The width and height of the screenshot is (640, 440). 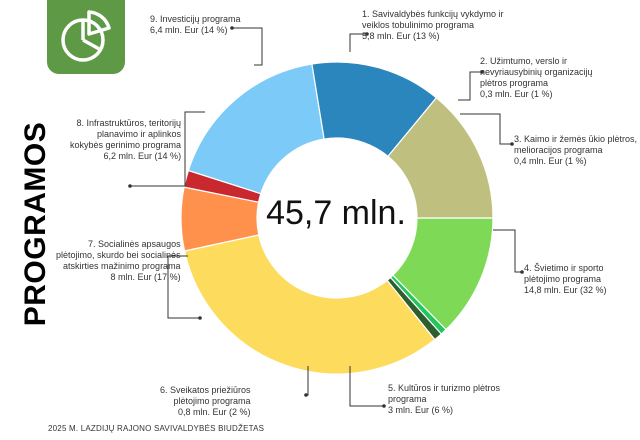 I want to click on logo-tile, so click(x=86, y=37).